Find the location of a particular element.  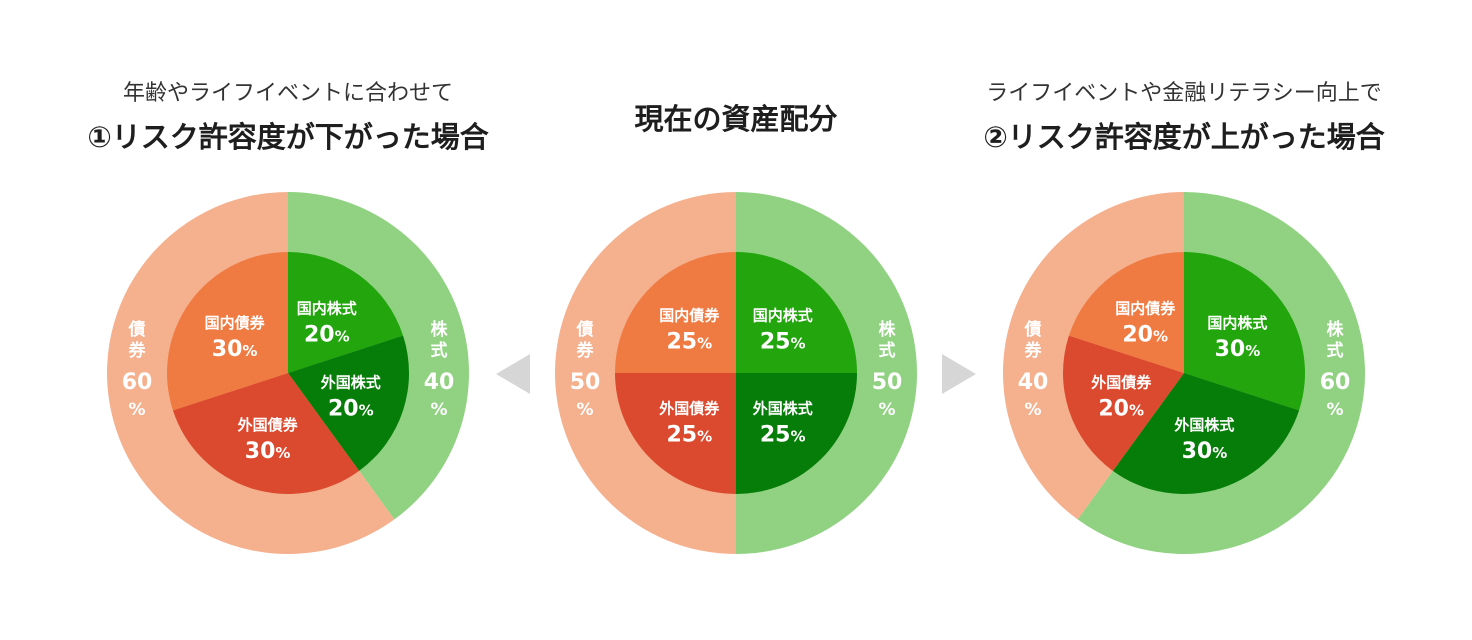

donut-chart-3: 国内株式 30% 外国株式 30% 外国債券 20% 国内債券 20% 株式 60% 債券 40% is located at coordinates (1184, 372).